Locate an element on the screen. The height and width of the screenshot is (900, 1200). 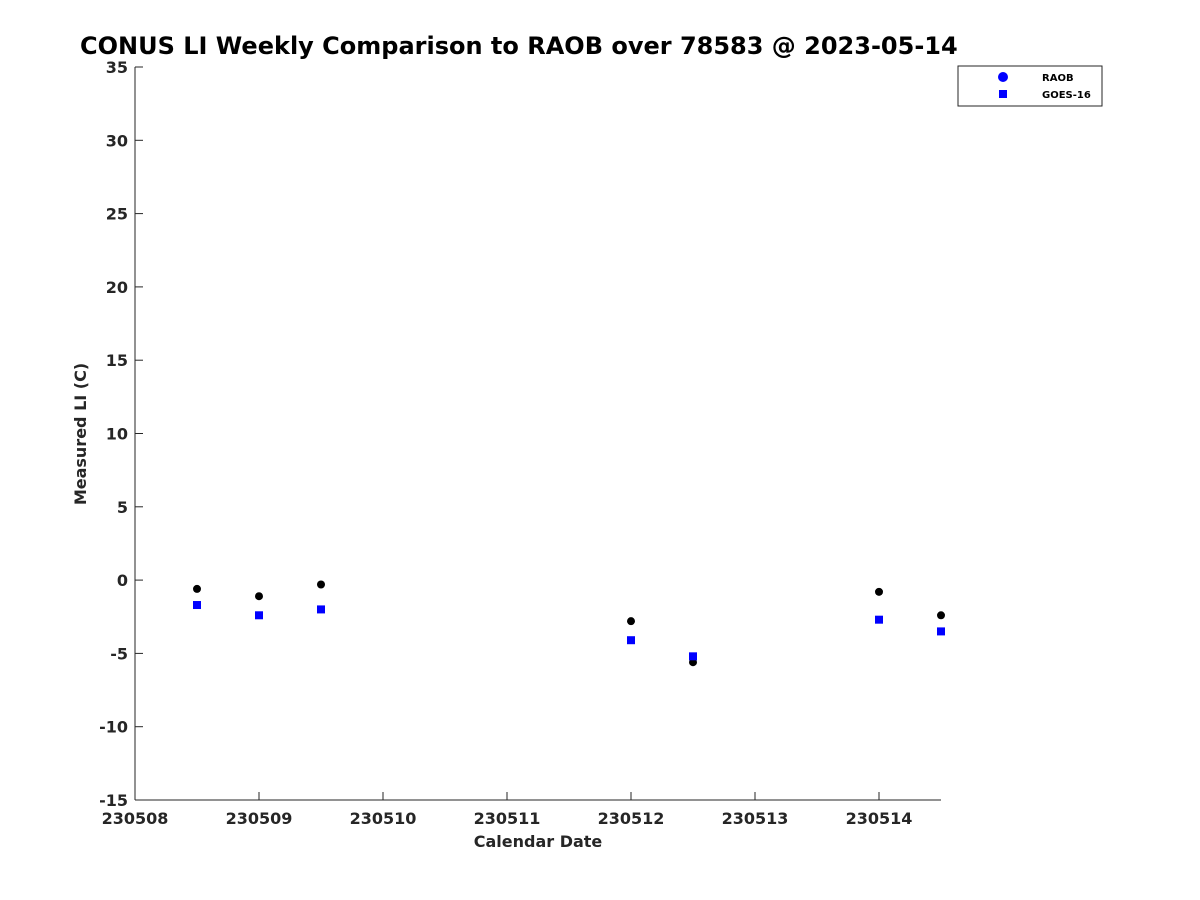
legend-label: RAOB is located at coordinates (1058, 78).